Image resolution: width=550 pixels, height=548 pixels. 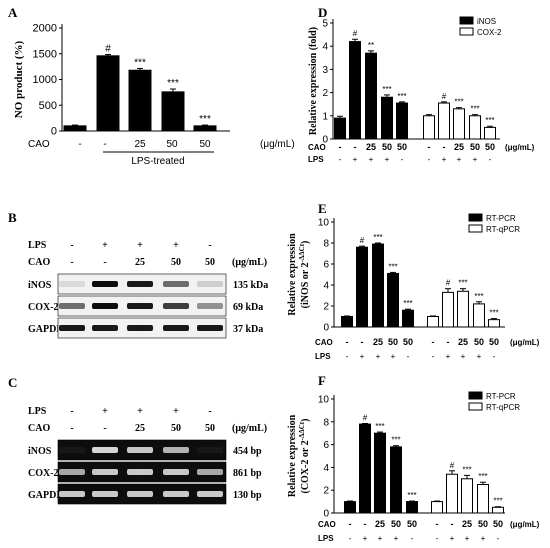 What do you see at coordinates (326, 491) in the screenshot?
I see `y-tick-label: 2` at bounding box center [326, 491].